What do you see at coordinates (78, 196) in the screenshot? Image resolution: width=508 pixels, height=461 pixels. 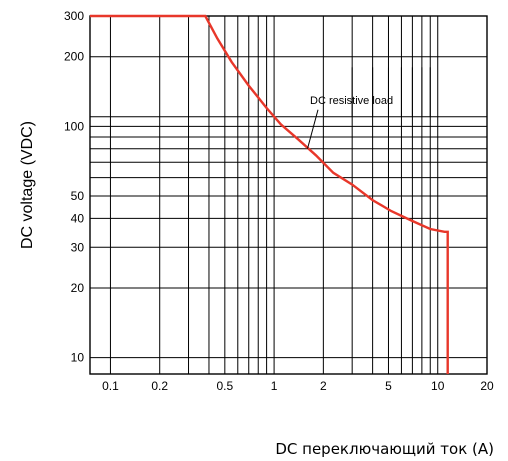 I see `y-tick-label: 50` at bounding box center [78, 196].